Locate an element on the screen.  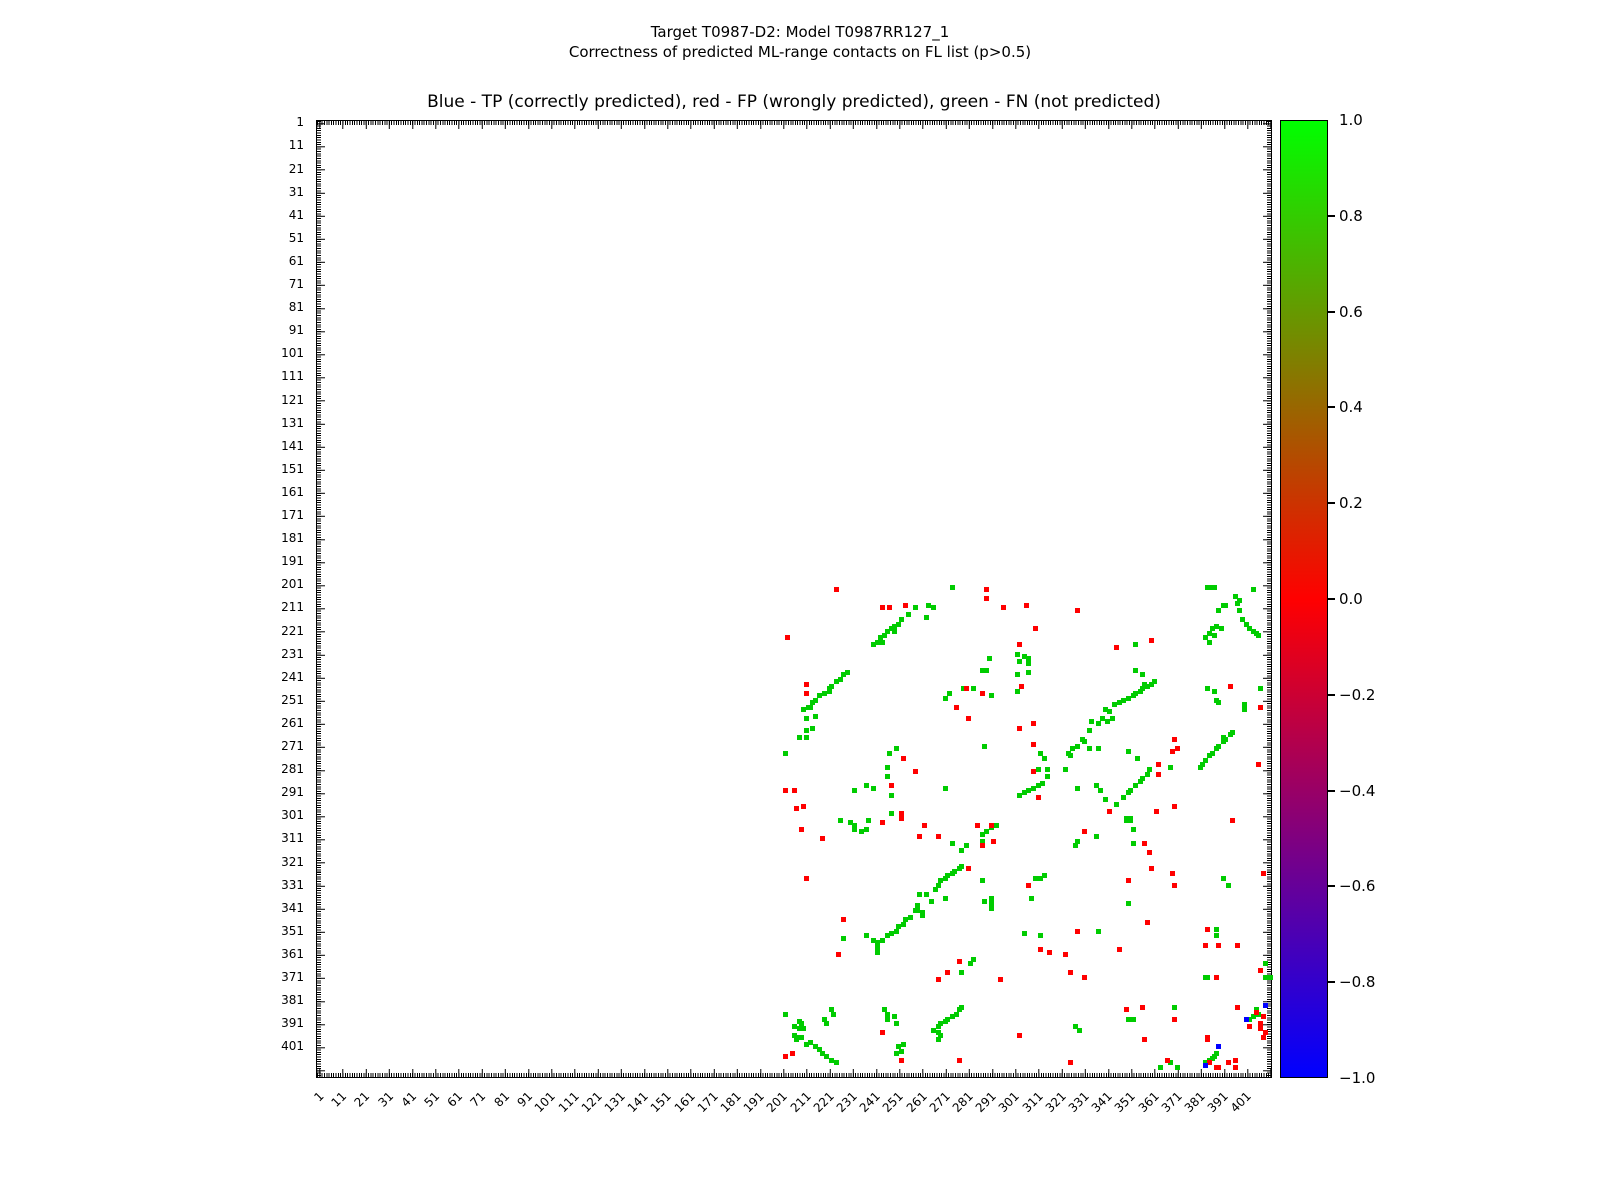
x-tick-label: 211 is located at coordinates (800, 1102).